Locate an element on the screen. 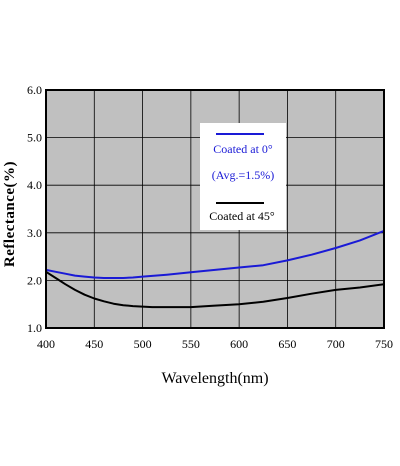 This screenshot has width=400, height=466. series-lines is located at coordinates (215, 269).